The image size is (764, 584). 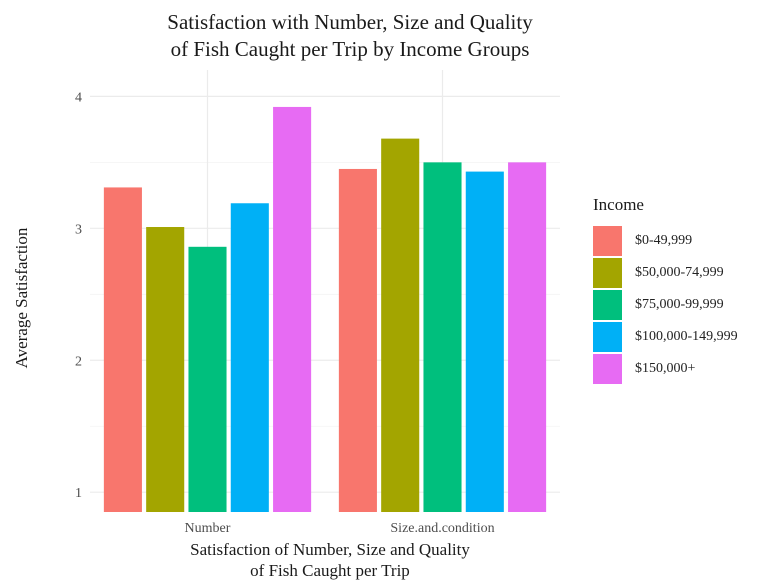 What do you see at coordinates (686, 336) in the screenshot?
I see `legend-label-3: $100,000-149,999` at bounding box center [686, 336].